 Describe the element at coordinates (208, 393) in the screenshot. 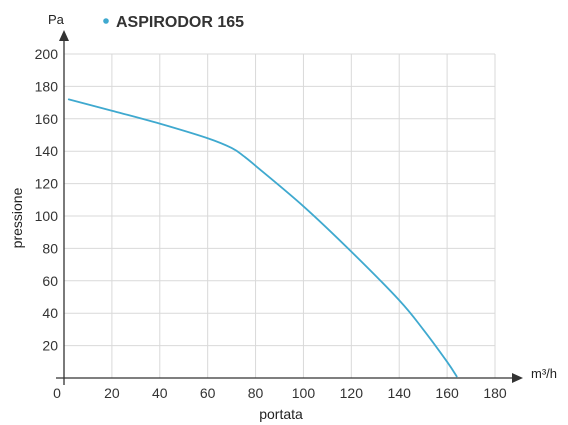

I see `x-tick-label: 60` at that location.